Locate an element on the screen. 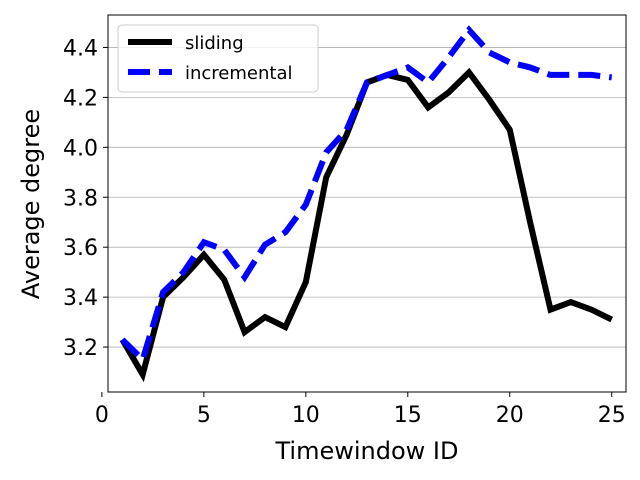  y-axis-label: Average degree is located at coordinates (31, 204).